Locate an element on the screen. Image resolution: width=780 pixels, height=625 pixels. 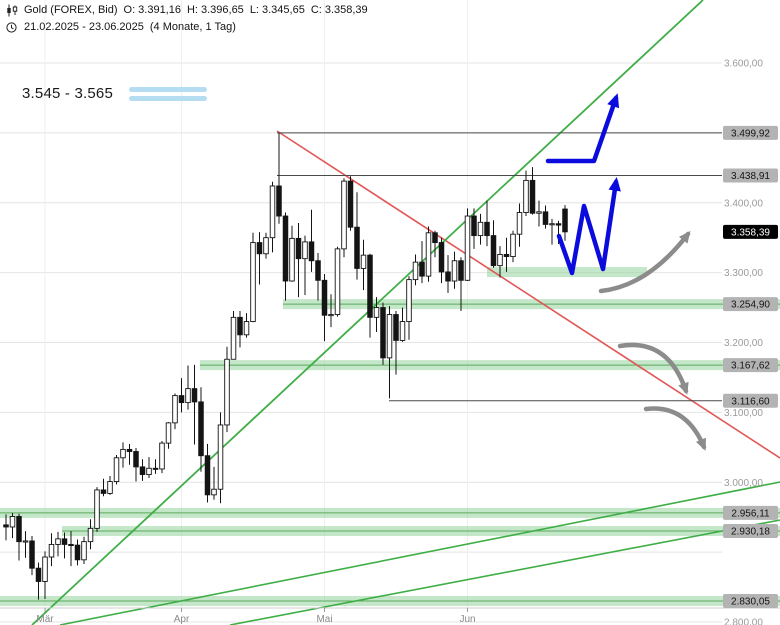
y-axis-label: 2.800,00 is located at coordinates (743, 621).